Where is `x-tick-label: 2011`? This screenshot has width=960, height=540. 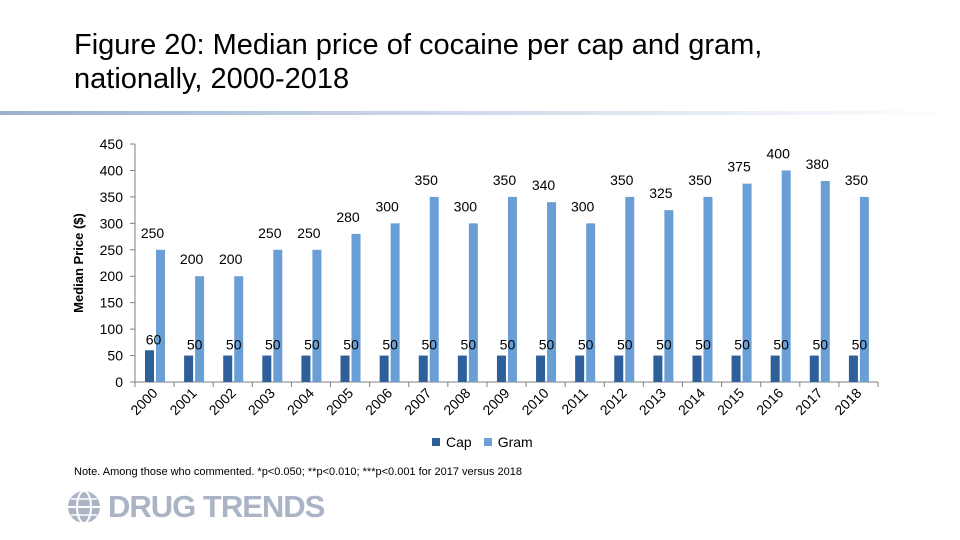
x-tick-label: 2011 is located at coordinates (574, 401).